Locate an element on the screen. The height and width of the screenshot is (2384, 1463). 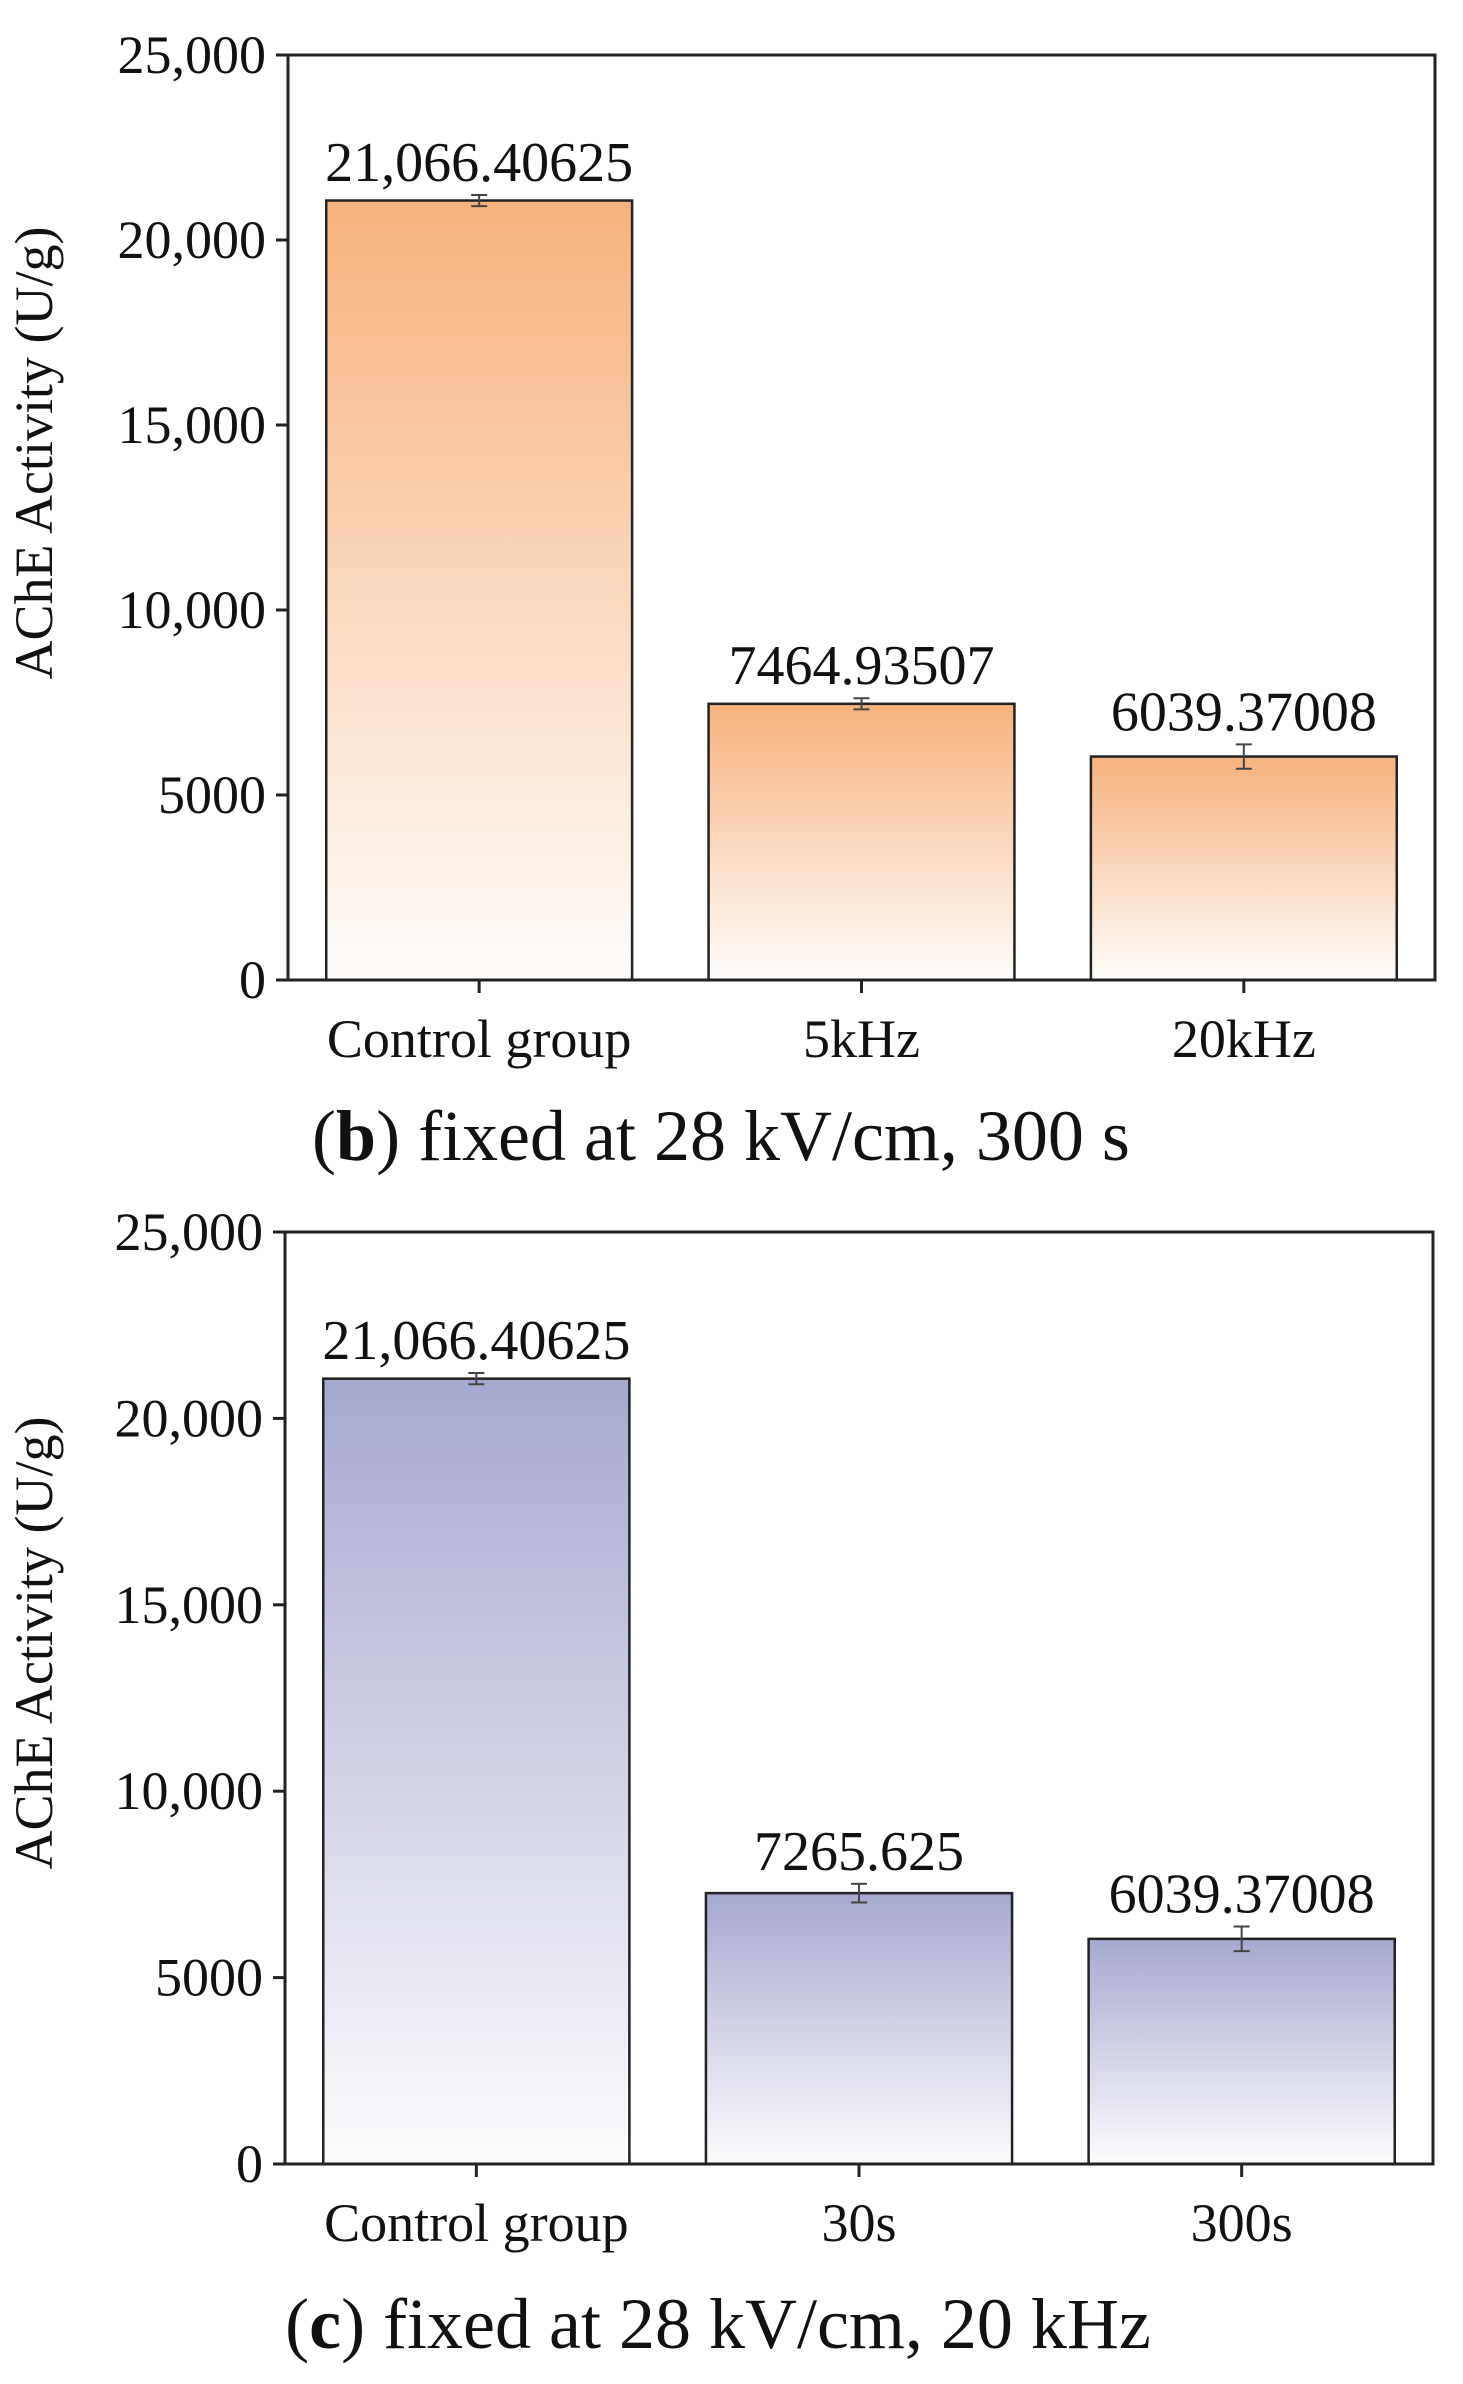
data-label-c: 21,066.40625 is located at coordinates (476, 1341).